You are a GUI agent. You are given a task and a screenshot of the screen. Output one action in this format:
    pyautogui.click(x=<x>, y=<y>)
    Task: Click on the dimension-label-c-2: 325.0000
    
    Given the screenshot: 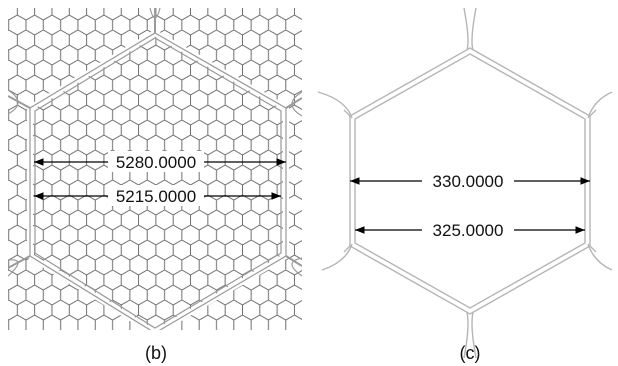 What is the action you would take?
    pyautogui.click(x=468, y=230)
    